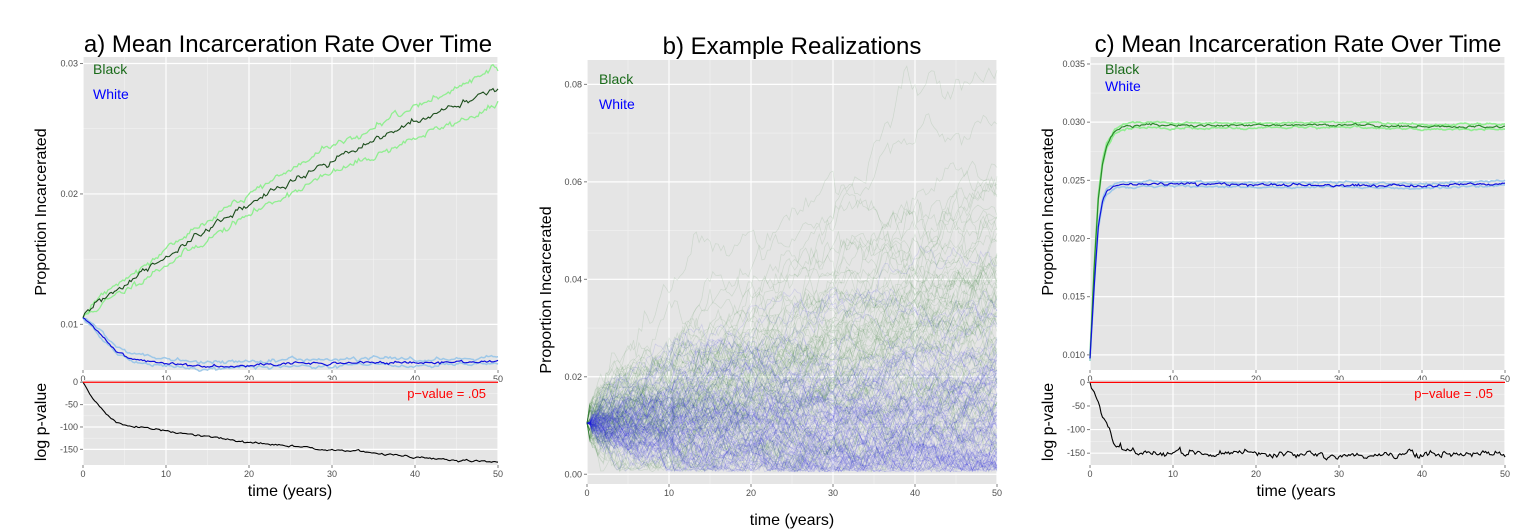  Describe the element at coordinates (1073, 355) in the screenshot. I see `c-up-ytick-label: 0.010` at that location.